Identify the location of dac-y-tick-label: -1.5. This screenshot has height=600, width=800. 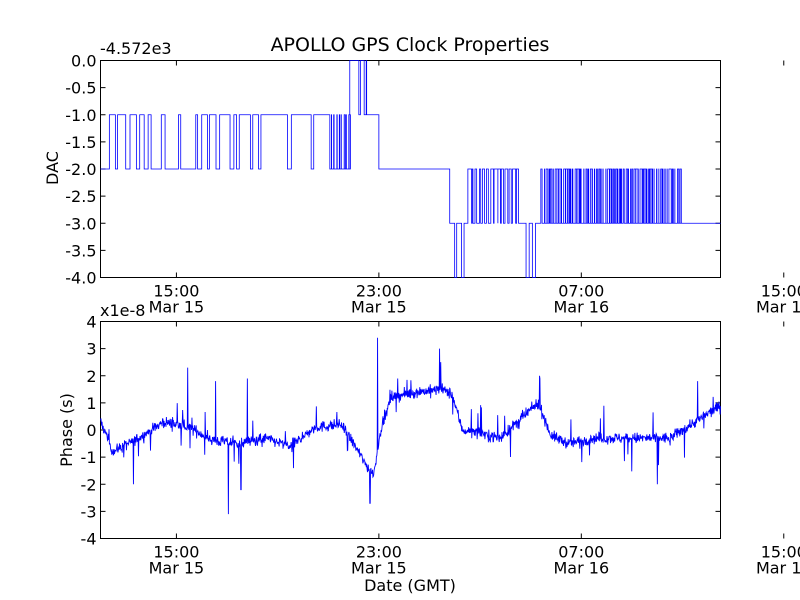
(80, 142).